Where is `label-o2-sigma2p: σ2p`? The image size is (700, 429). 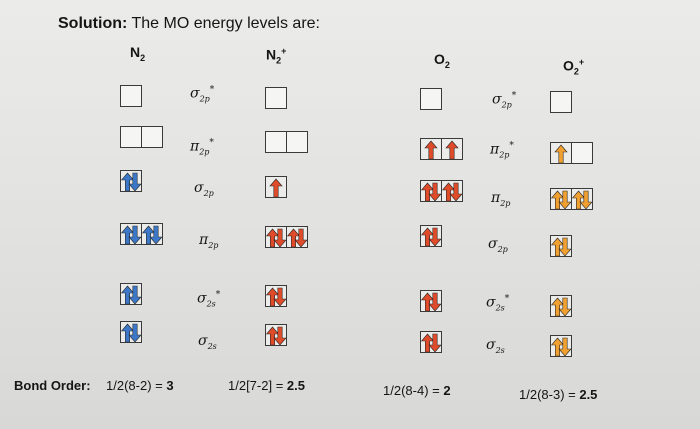
label-o2-sigma2p: σ2p is located at coordinates (498, 245).